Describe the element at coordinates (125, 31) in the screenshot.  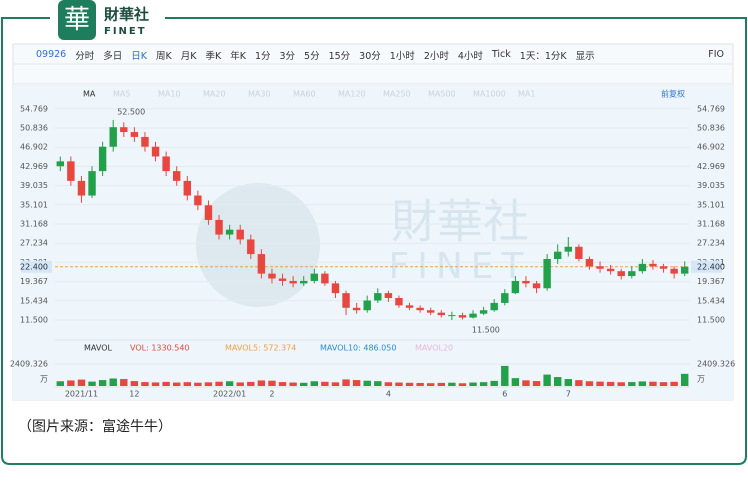
I see `brand-en: FINET` at that location.